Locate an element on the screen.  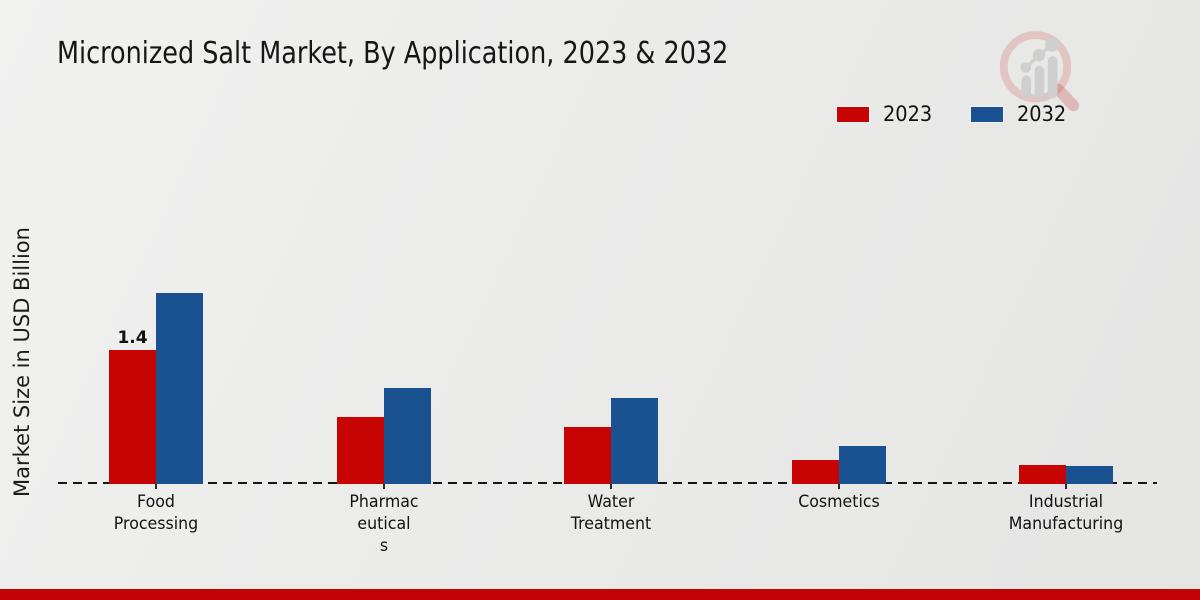
legend-item-2023: 2023 is located at coordinates (886, 114).